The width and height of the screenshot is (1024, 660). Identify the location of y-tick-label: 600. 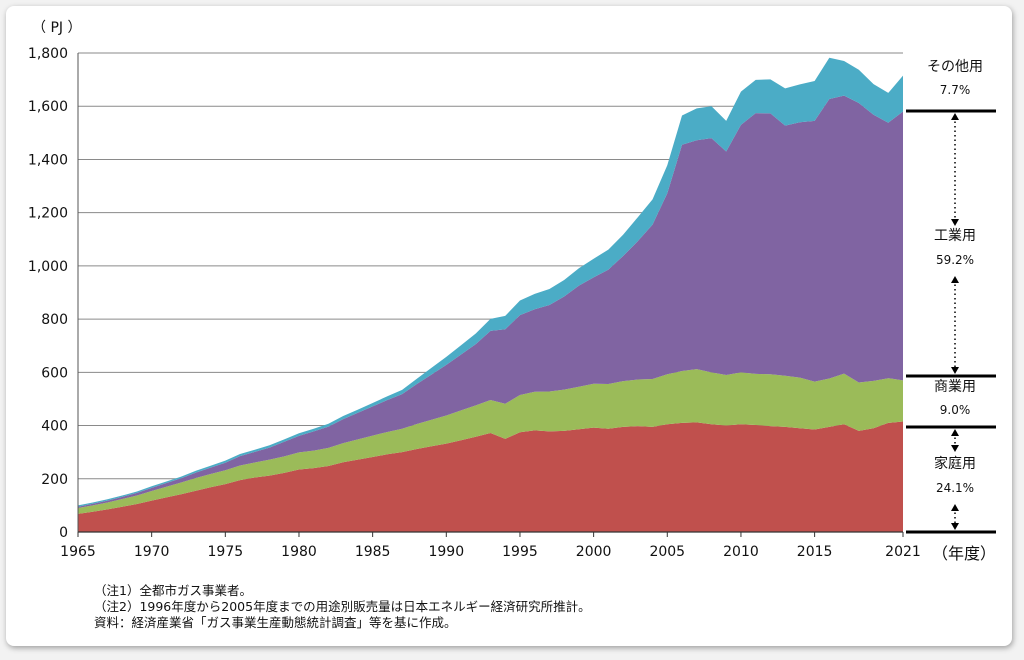
(54, 373).